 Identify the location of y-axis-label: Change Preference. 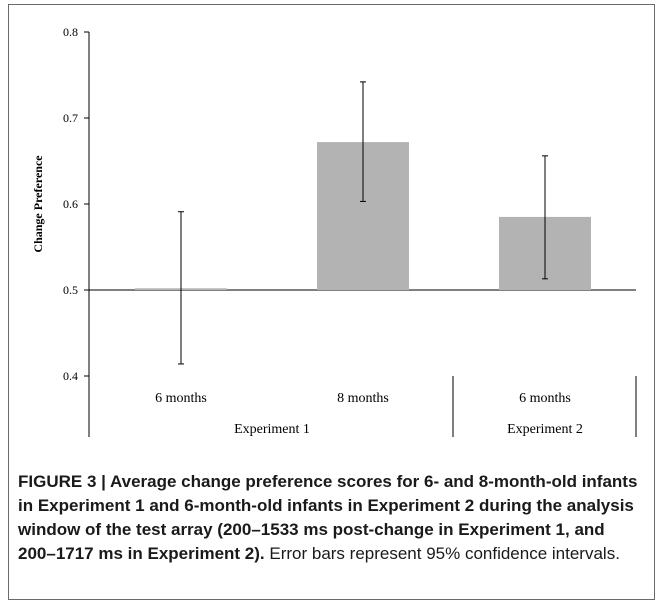
(38, 204).